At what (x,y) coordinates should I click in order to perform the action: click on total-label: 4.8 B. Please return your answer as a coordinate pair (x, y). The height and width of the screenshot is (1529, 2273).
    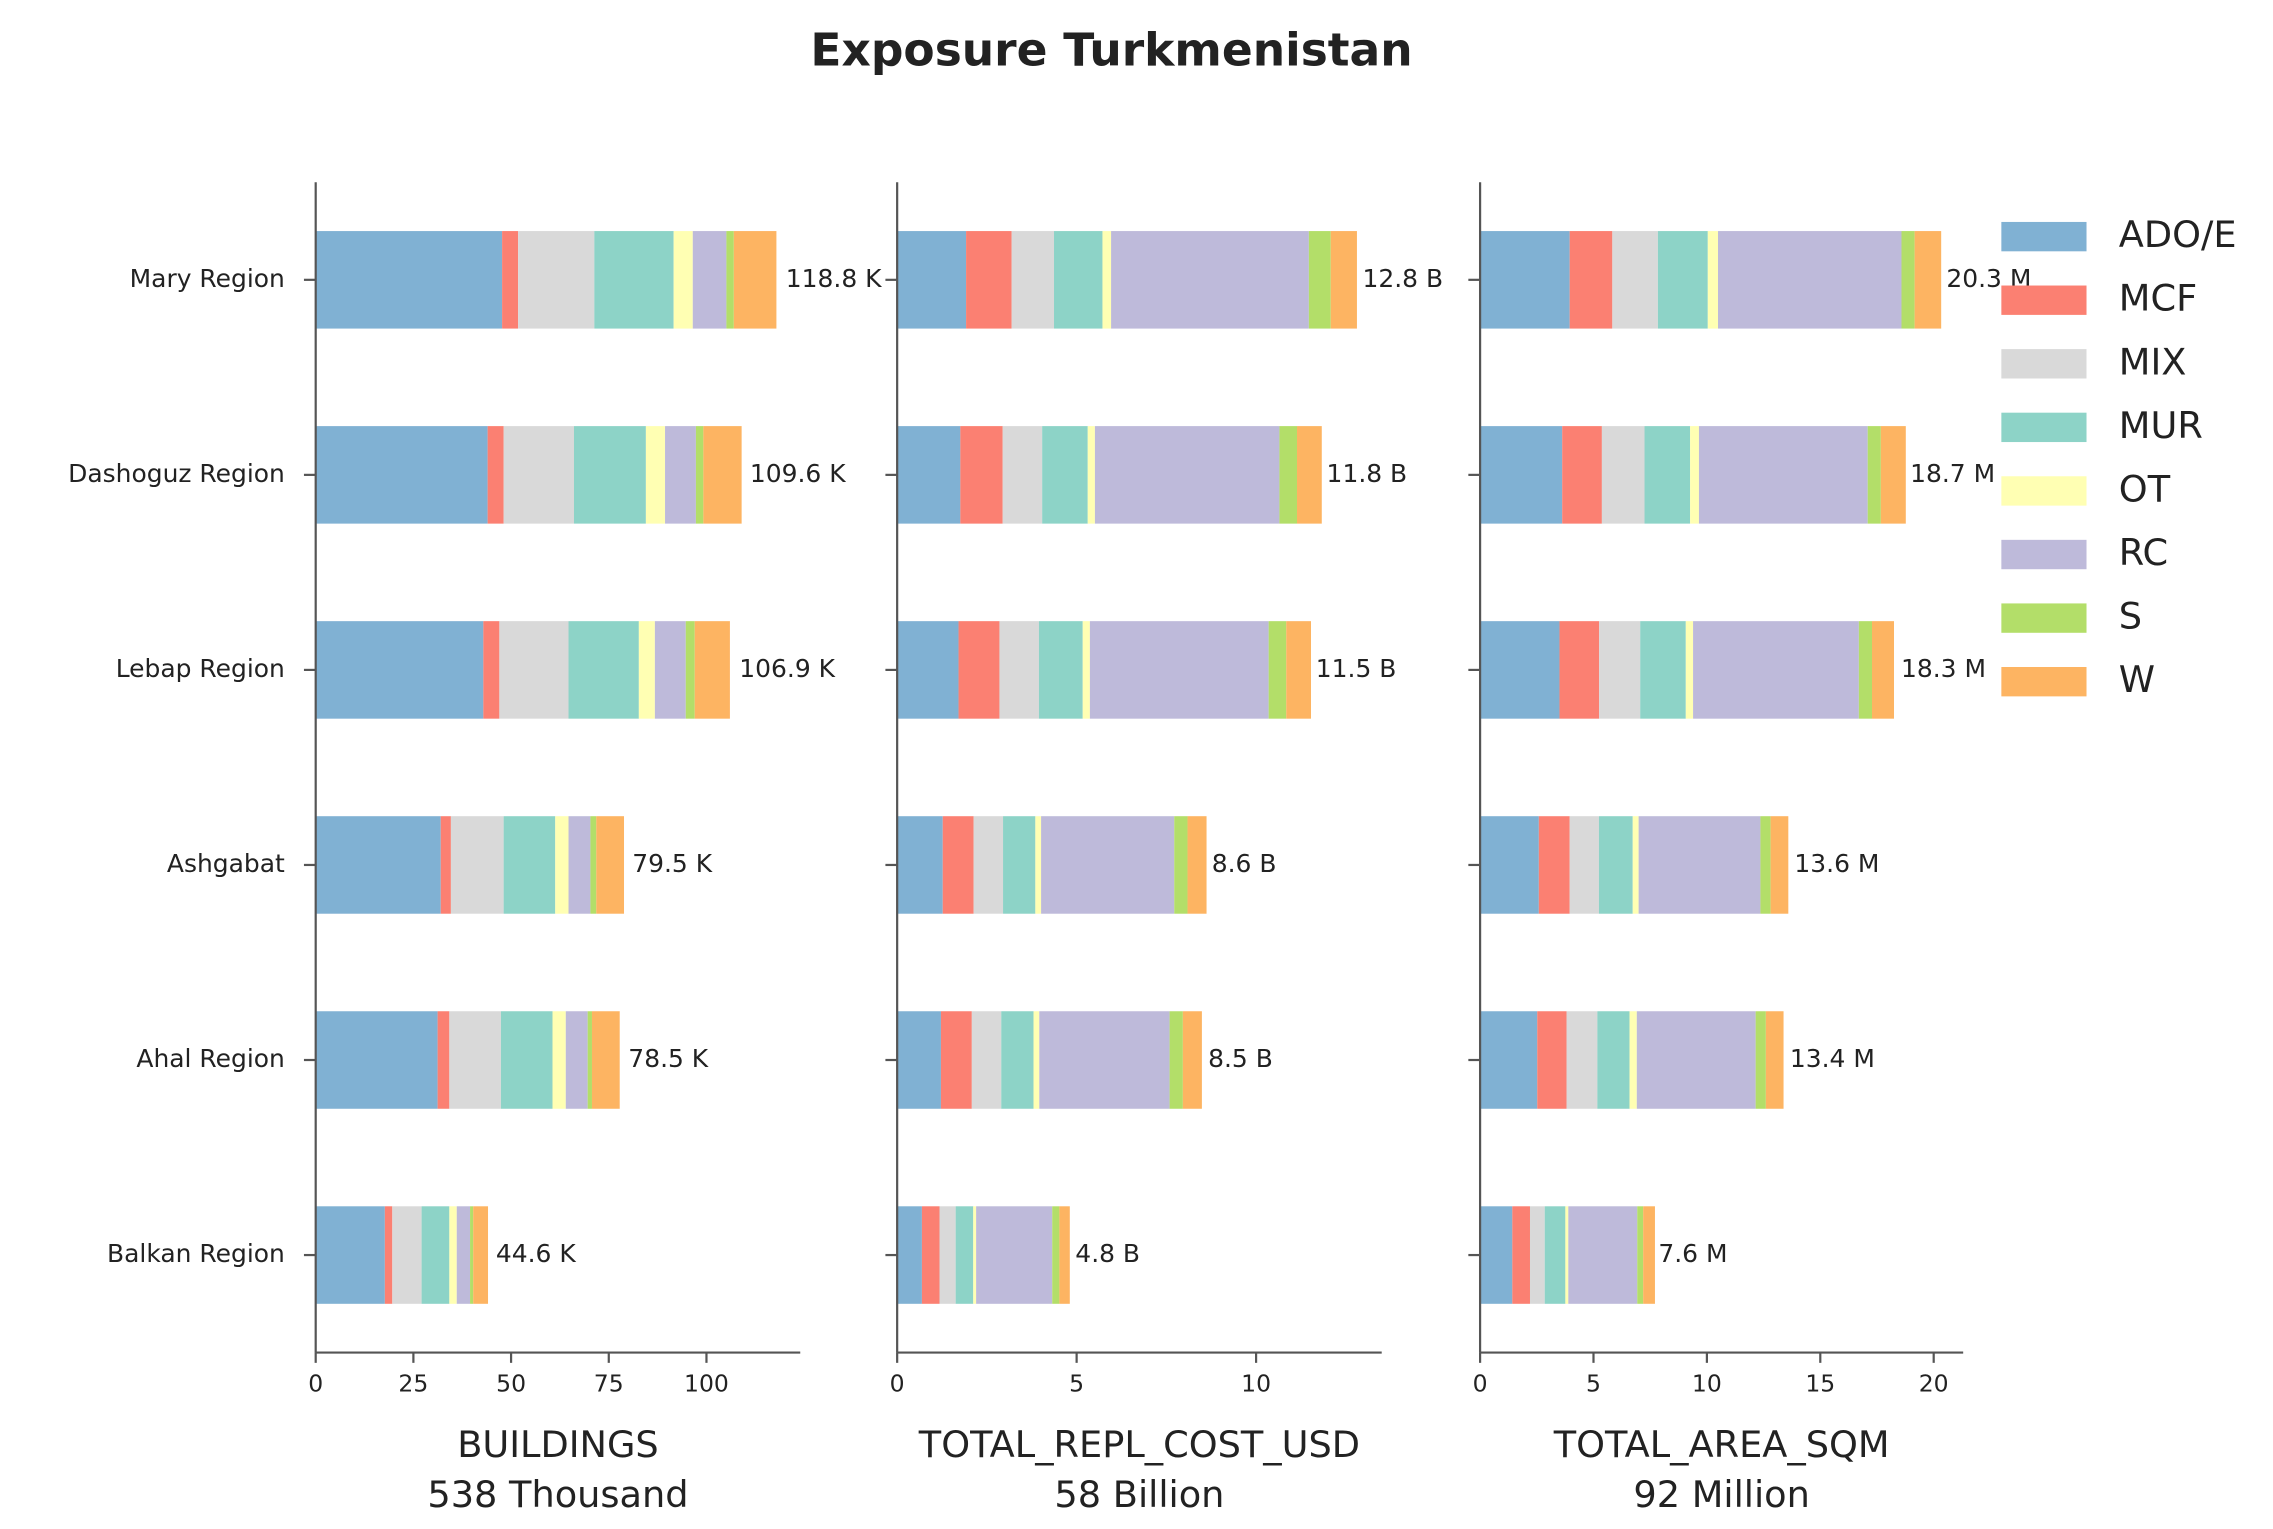
    Looking at the image, I should click on (1107, 1253).